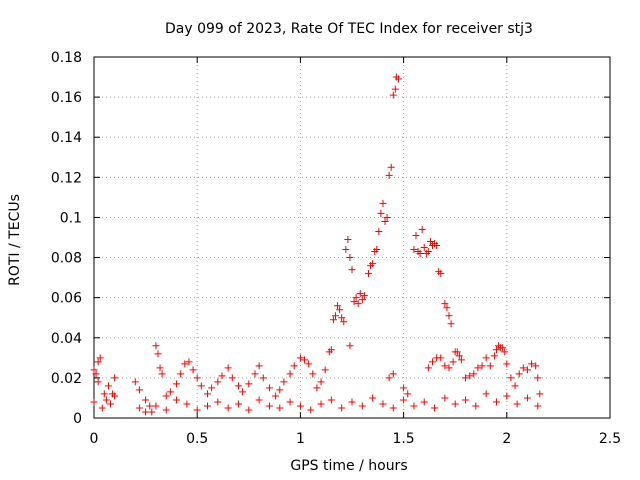 This screenshot has height=480, width=640. I want to click on y-axis-label: ROTI / TECUs, so click(15, 240).